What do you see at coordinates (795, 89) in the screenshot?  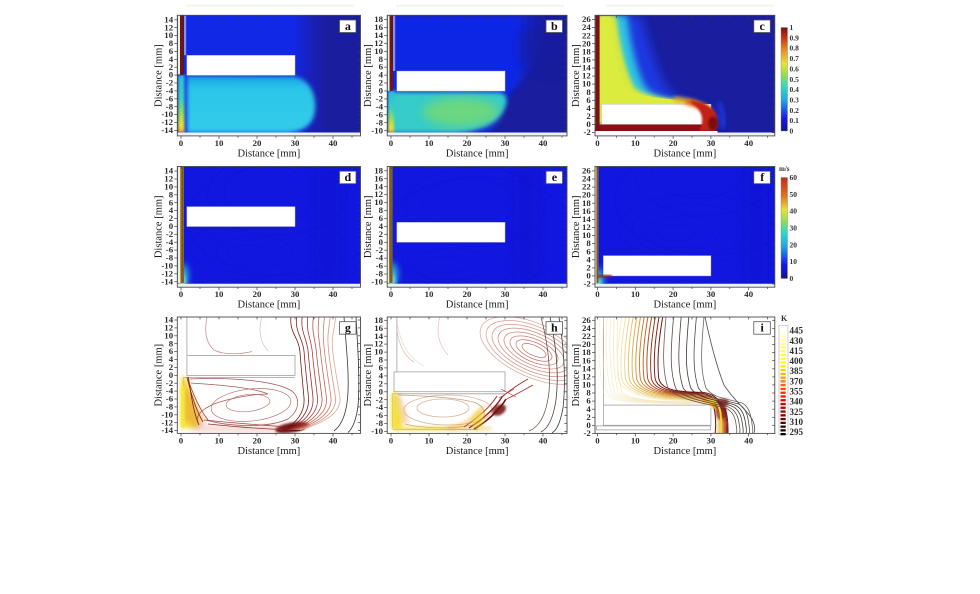 I see `svg-text: 0.4` at bounding box center [795, 89].